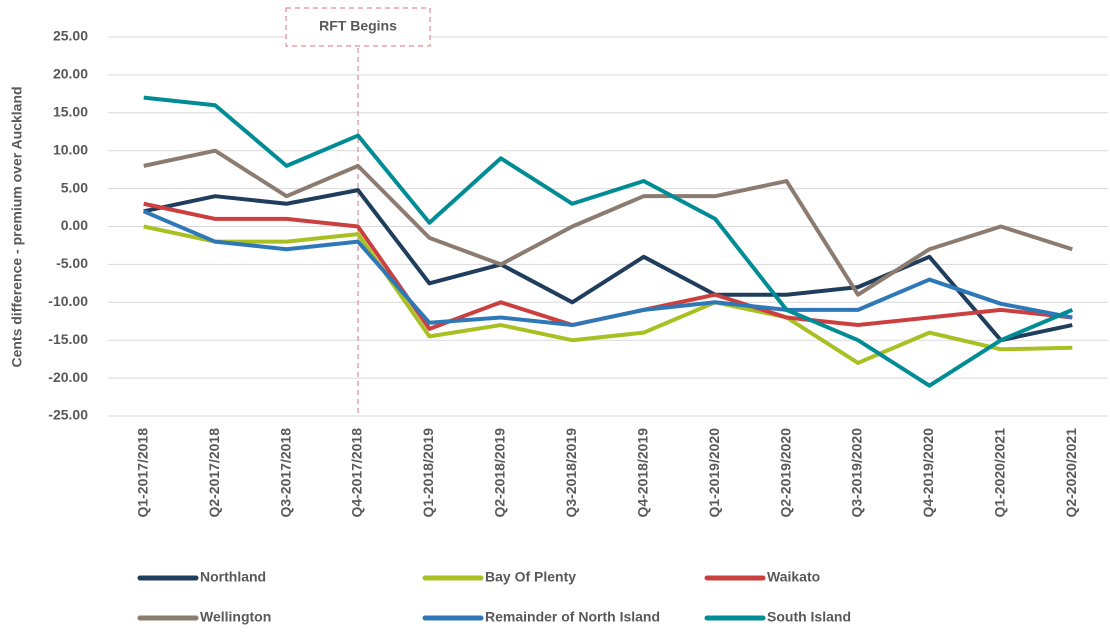 This screenshot has height=638, width=1110. Describe the element at coordinates (928, 473) in the screenshot. I see `x-tick-label: Q4-2019/2020` at that location.